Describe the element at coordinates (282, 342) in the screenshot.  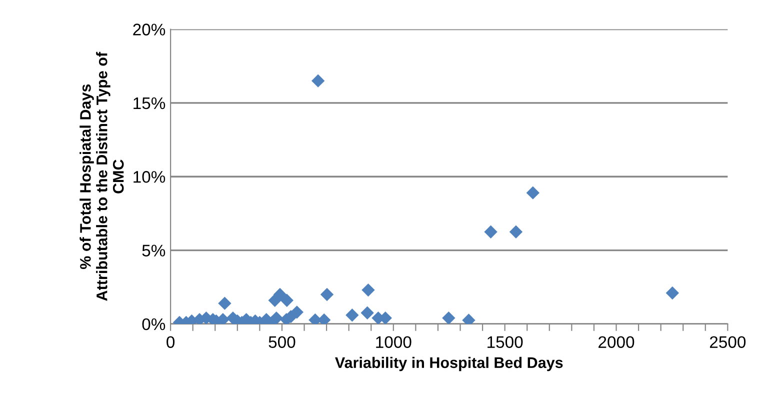
I see `x-tick-label: 500` at that location.